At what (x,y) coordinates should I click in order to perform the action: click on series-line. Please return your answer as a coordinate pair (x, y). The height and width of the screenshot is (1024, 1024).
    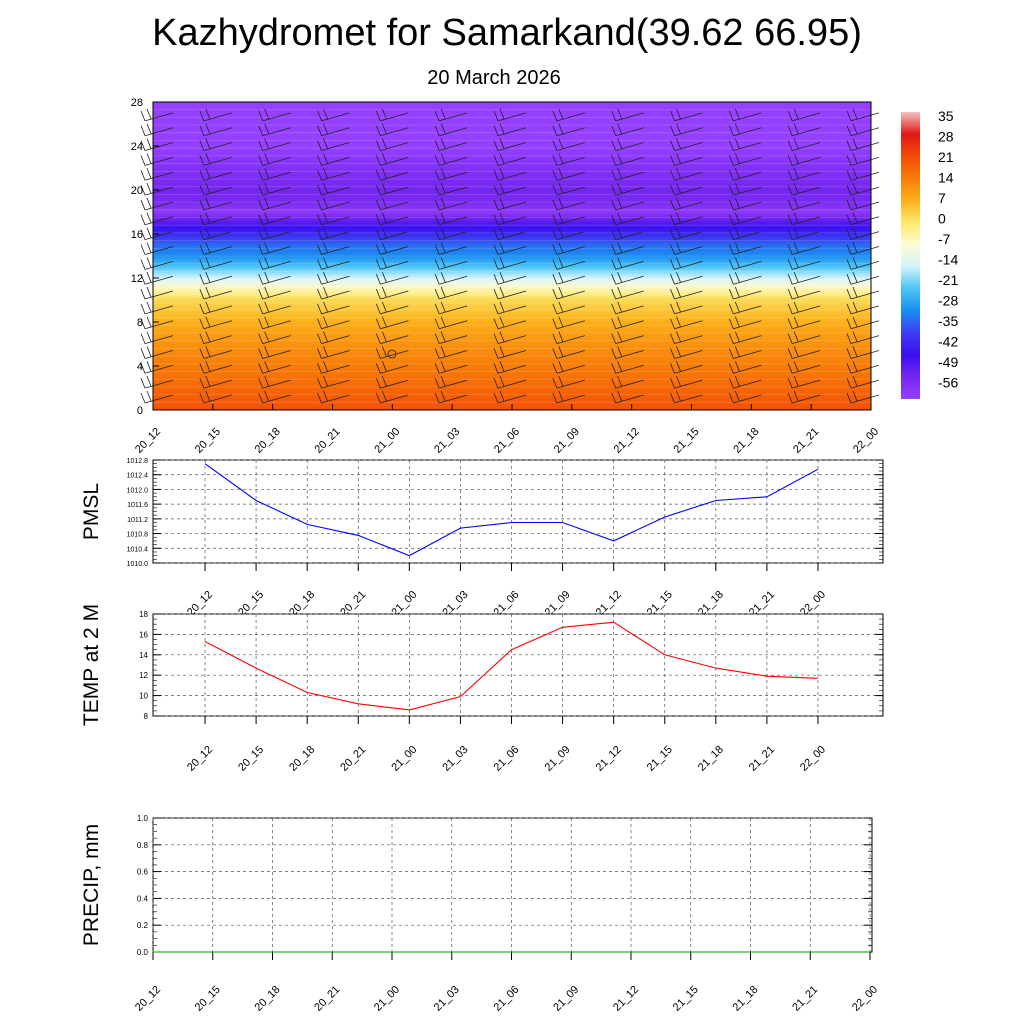
    Looking at the image, I should click on (511, 666).